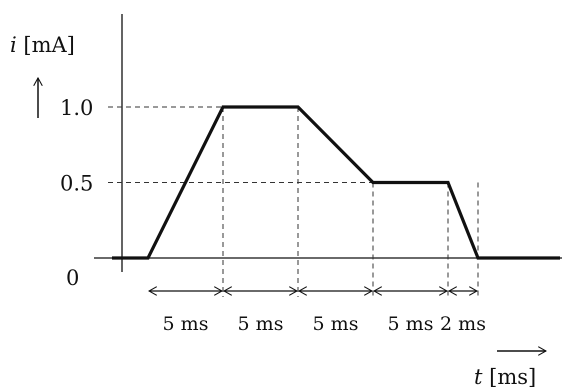 This screenshot has height=391, width=565. Describe the element at coordinates (76, 184) in the screenshot. I see `y-tick-label: 0.5` at that location.